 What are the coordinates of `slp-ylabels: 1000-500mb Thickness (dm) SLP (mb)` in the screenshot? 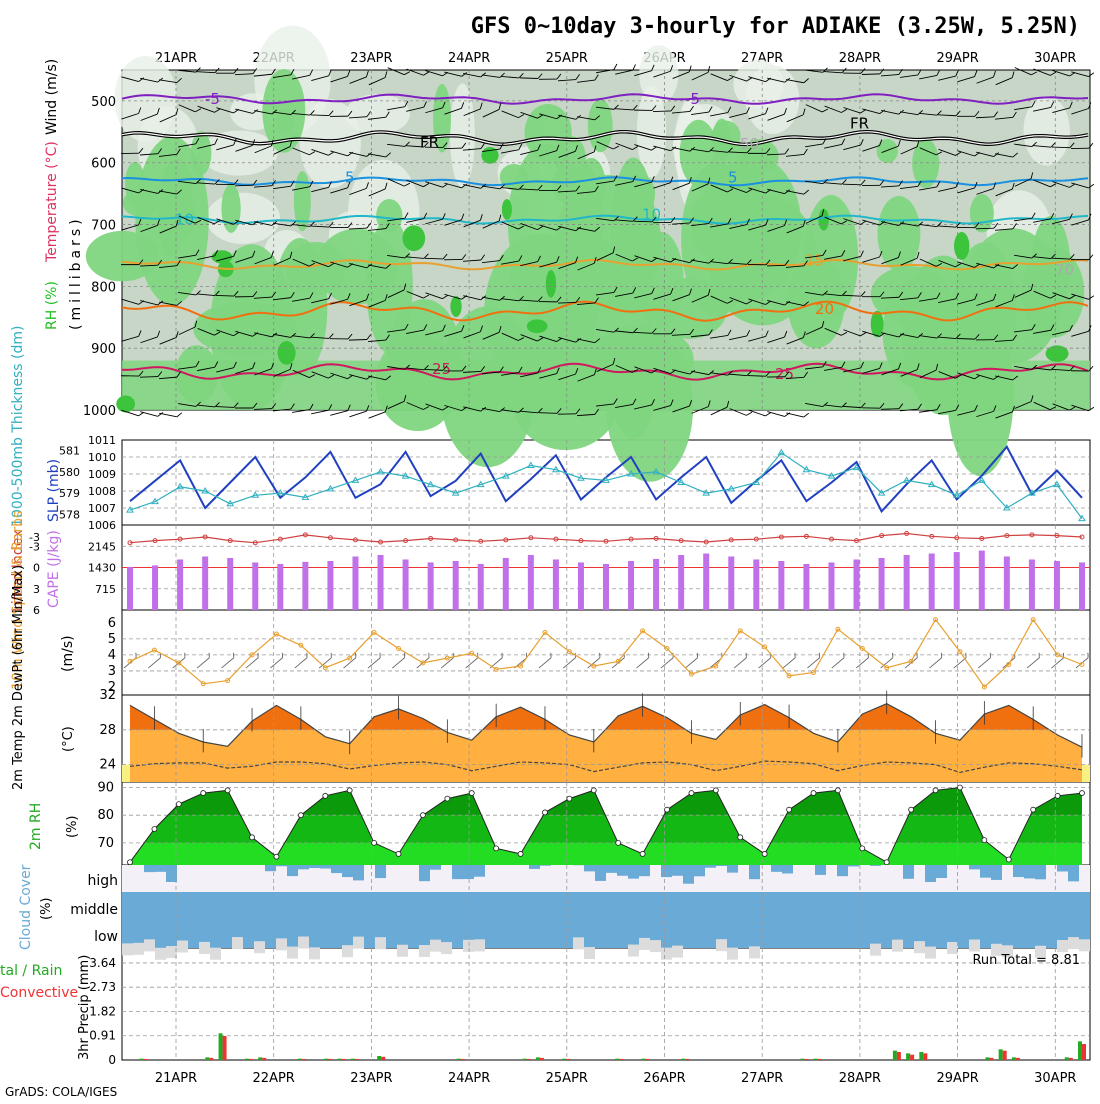 It's located at (36, 426).